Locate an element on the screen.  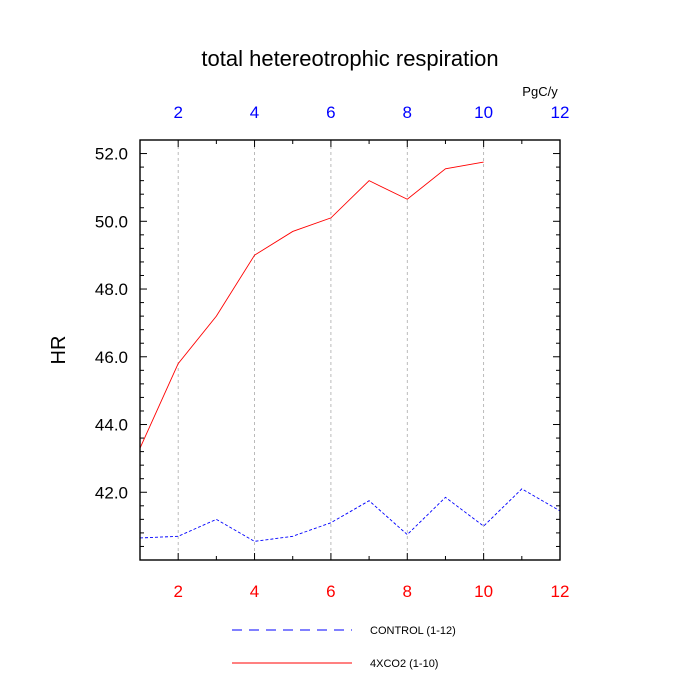
y-axis-label: HR is located at coordinates (59, 350).